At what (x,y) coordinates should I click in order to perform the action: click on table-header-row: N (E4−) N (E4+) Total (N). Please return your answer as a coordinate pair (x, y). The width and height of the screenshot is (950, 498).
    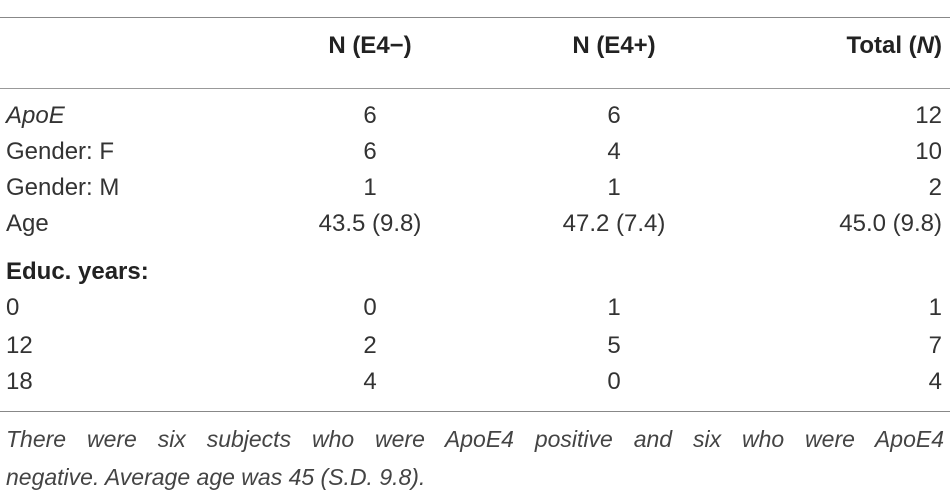
    Looking at the image, I should click on (475, 46).